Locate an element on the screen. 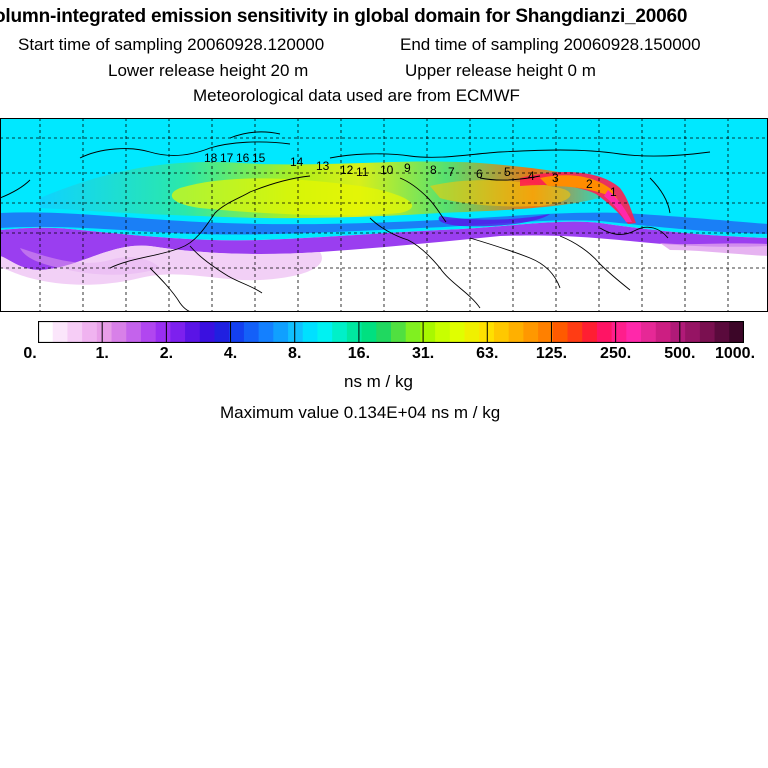 This screenshot has width=768, height=768. colorbar-tick-label: 125. is located at coordinates (551, 353).